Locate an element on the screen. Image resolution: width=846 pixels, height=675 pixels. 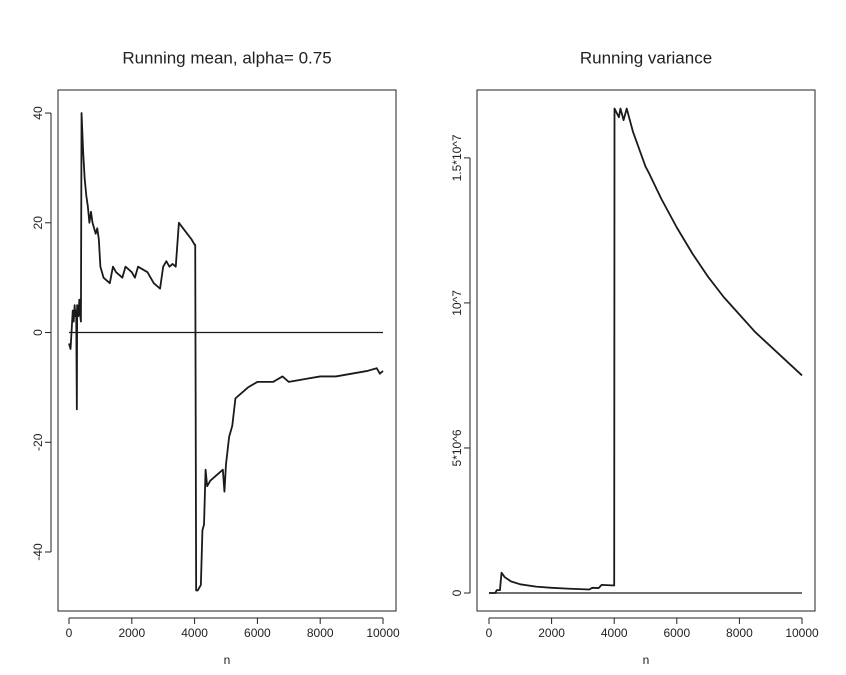
chart-title: Running variance is located at coordinates (646, 57).